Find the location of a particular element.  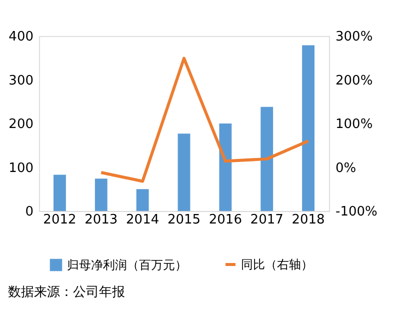

y-tick-label: 200 is located at coordinates (21, 124).